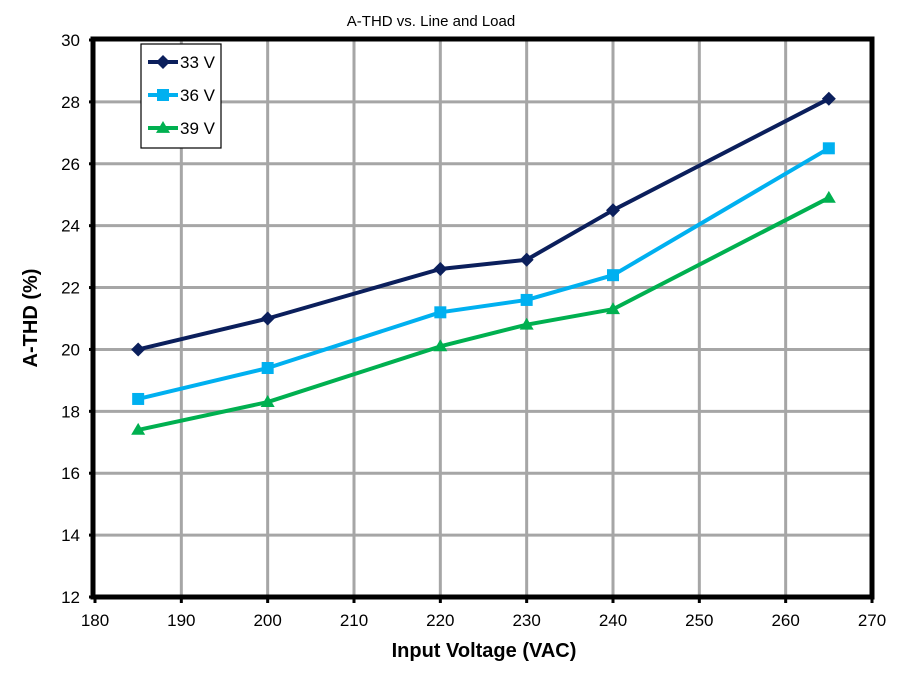 This screenshot has height=676, width=899. I want to click on legend: 33 V 36 V 39 V, so click(181, 96).